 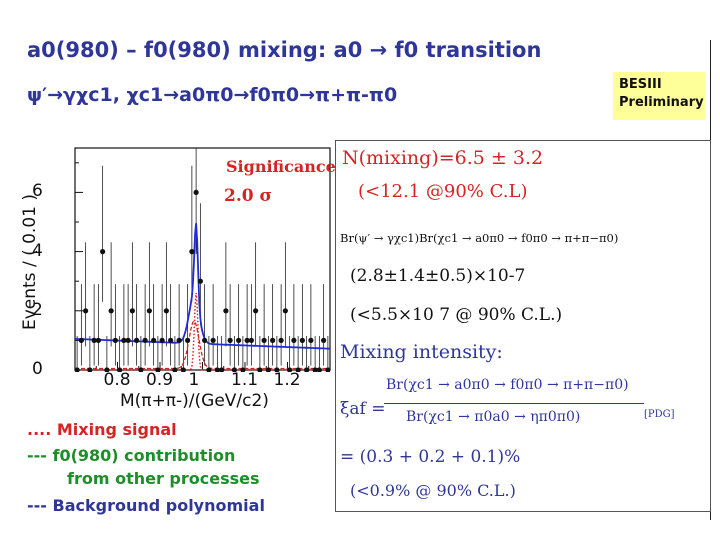 What do you see at coordinates (30, 262) in the screenshot?
I see `y-axis-label: Events / ( 0.01 )` at bounding box center [30, 262].